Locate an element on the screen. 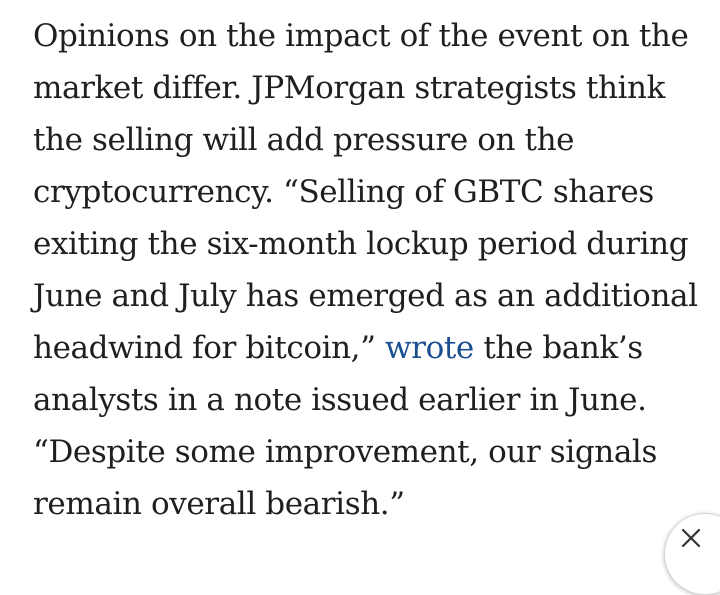  close-icon is located at coordinates (691, 538).